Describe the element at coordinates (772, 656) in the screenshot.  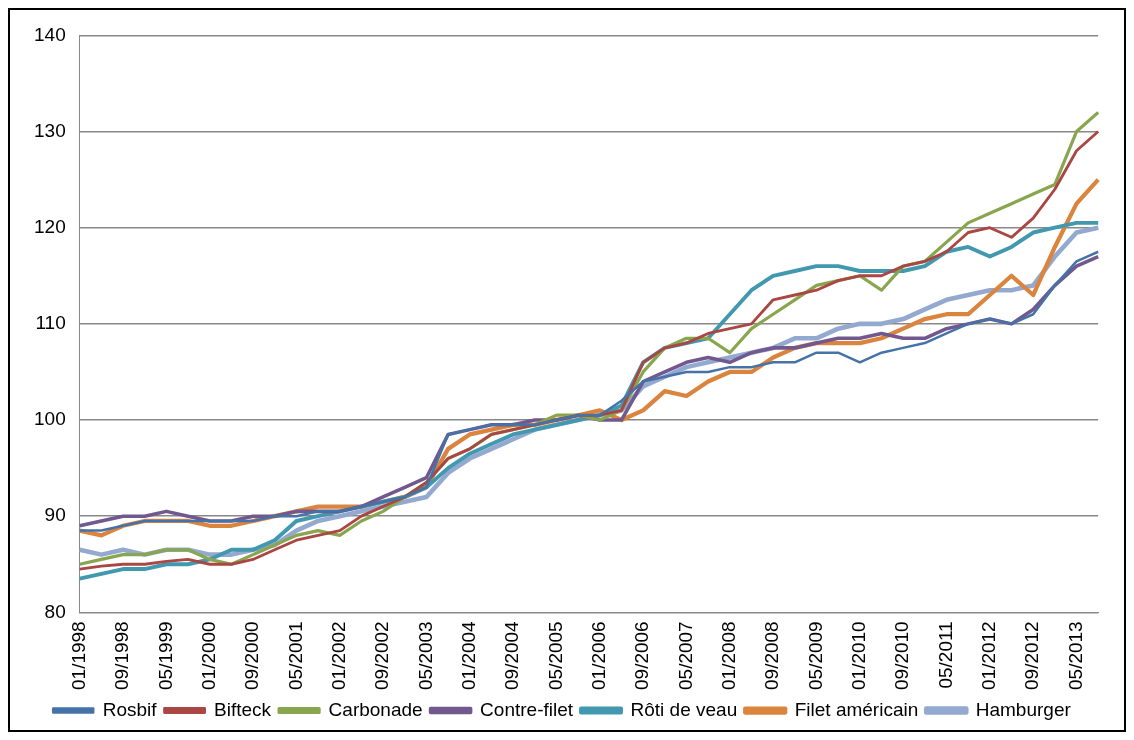
I see `x-tick-label: 09/2008` at that location.